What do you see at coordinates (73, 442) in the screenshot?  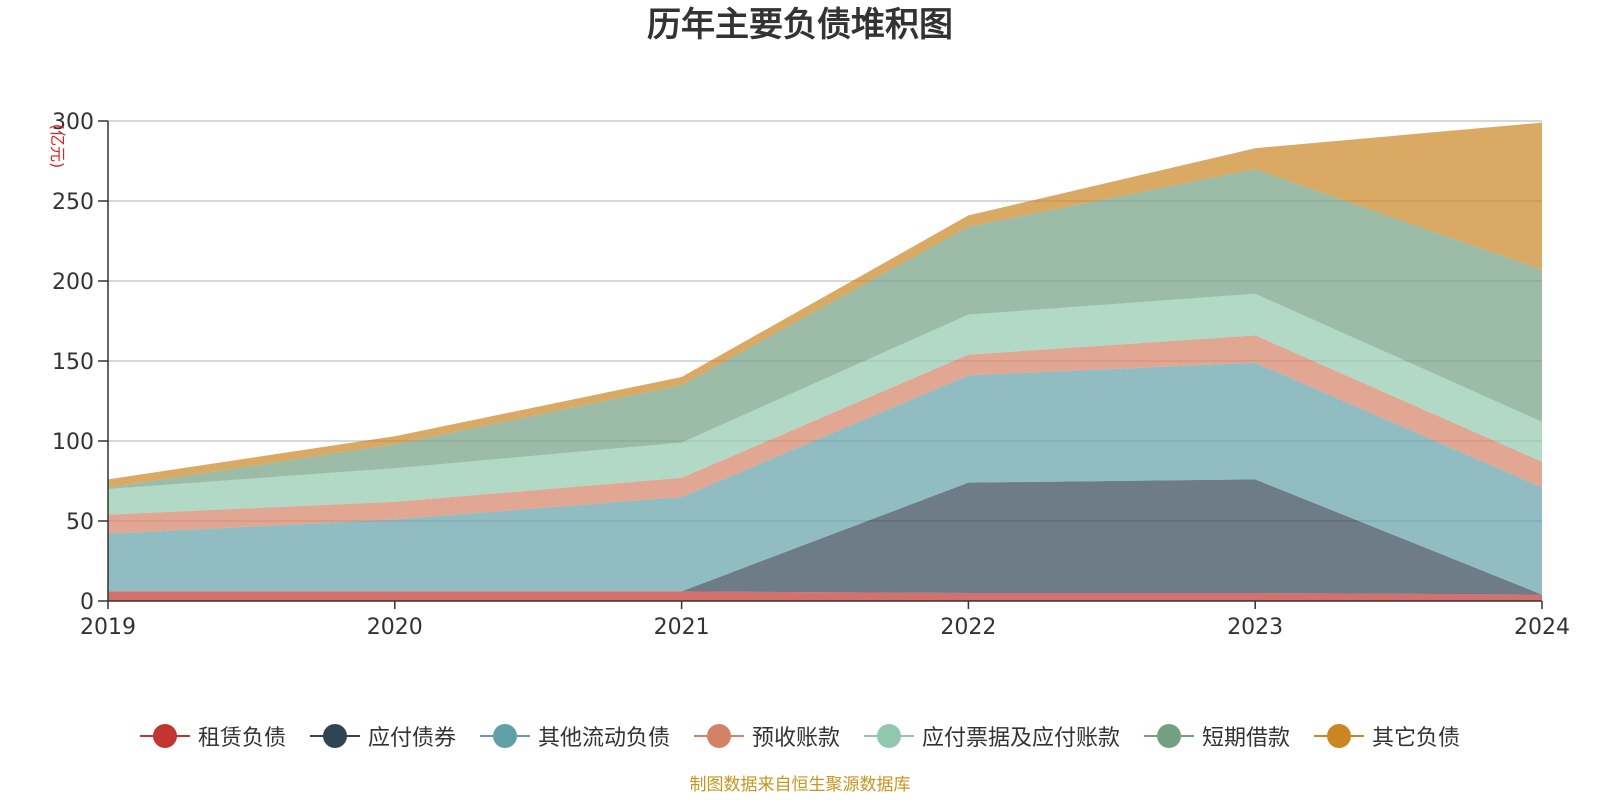 I see `y-tick-label: 100` at bounding box center [73, 442].